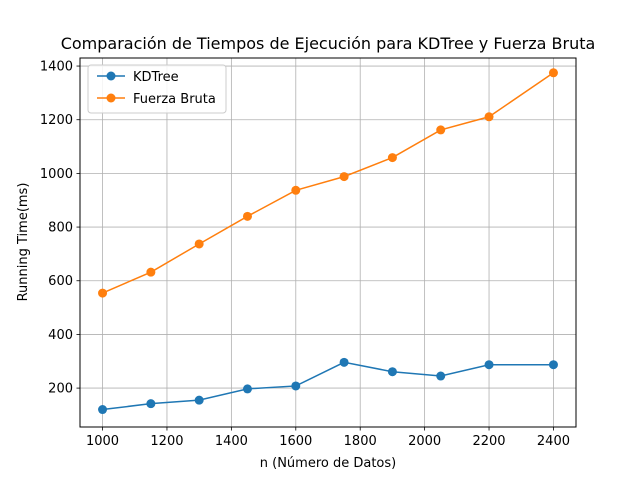 The height and width of the screenshot is (480, 640). Describe the element at coordinates (488, 441) in the screenshot. I see `x-tick-label: 2200` at that location.